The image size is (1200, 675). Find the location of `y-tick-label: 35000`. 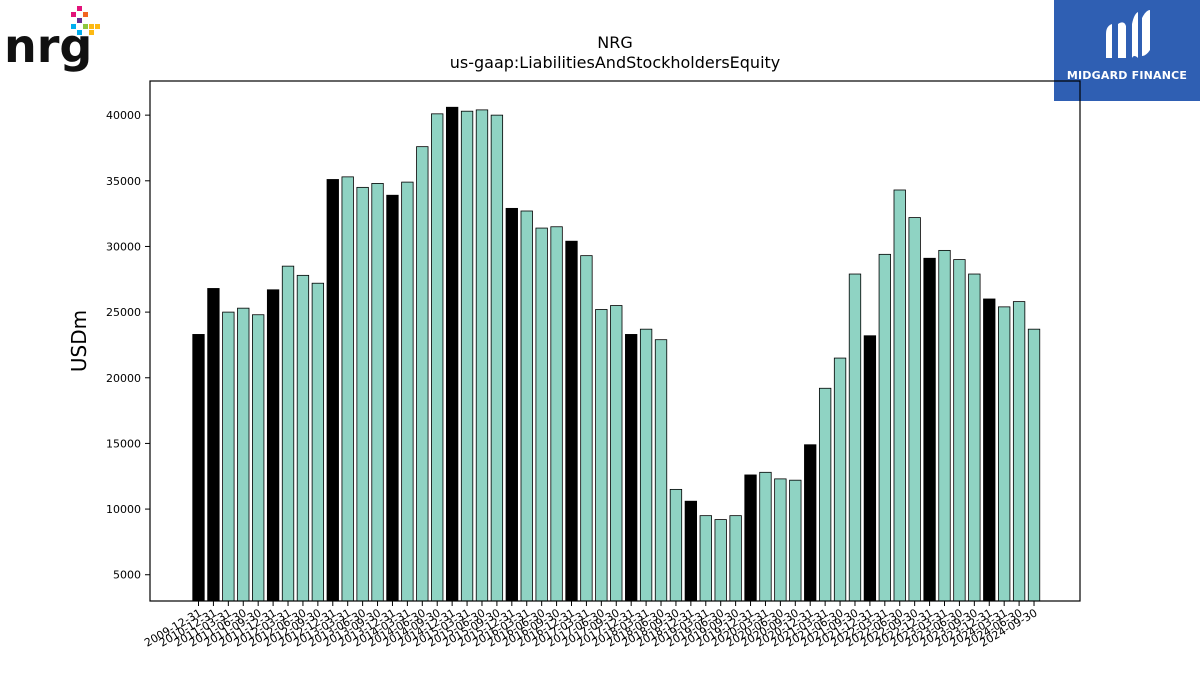

y-tick-label: 35000 is located at coordinates (123, 181).